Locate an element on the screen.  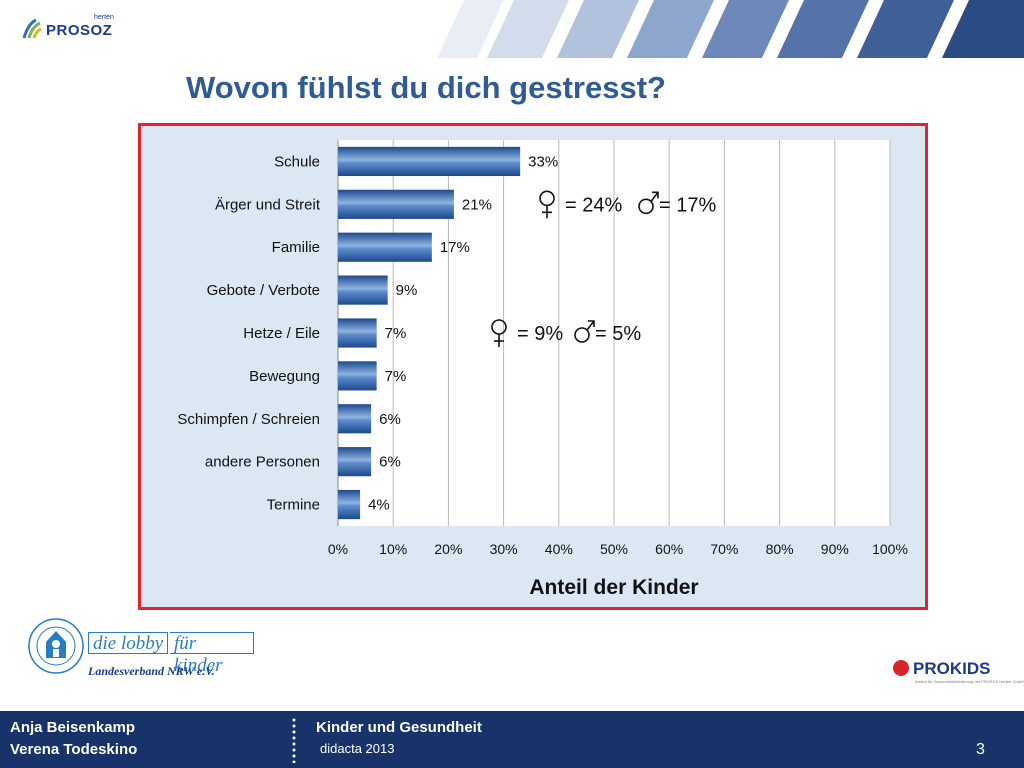
category-label: Hetze / Eile is located at coordinates (281, 333).